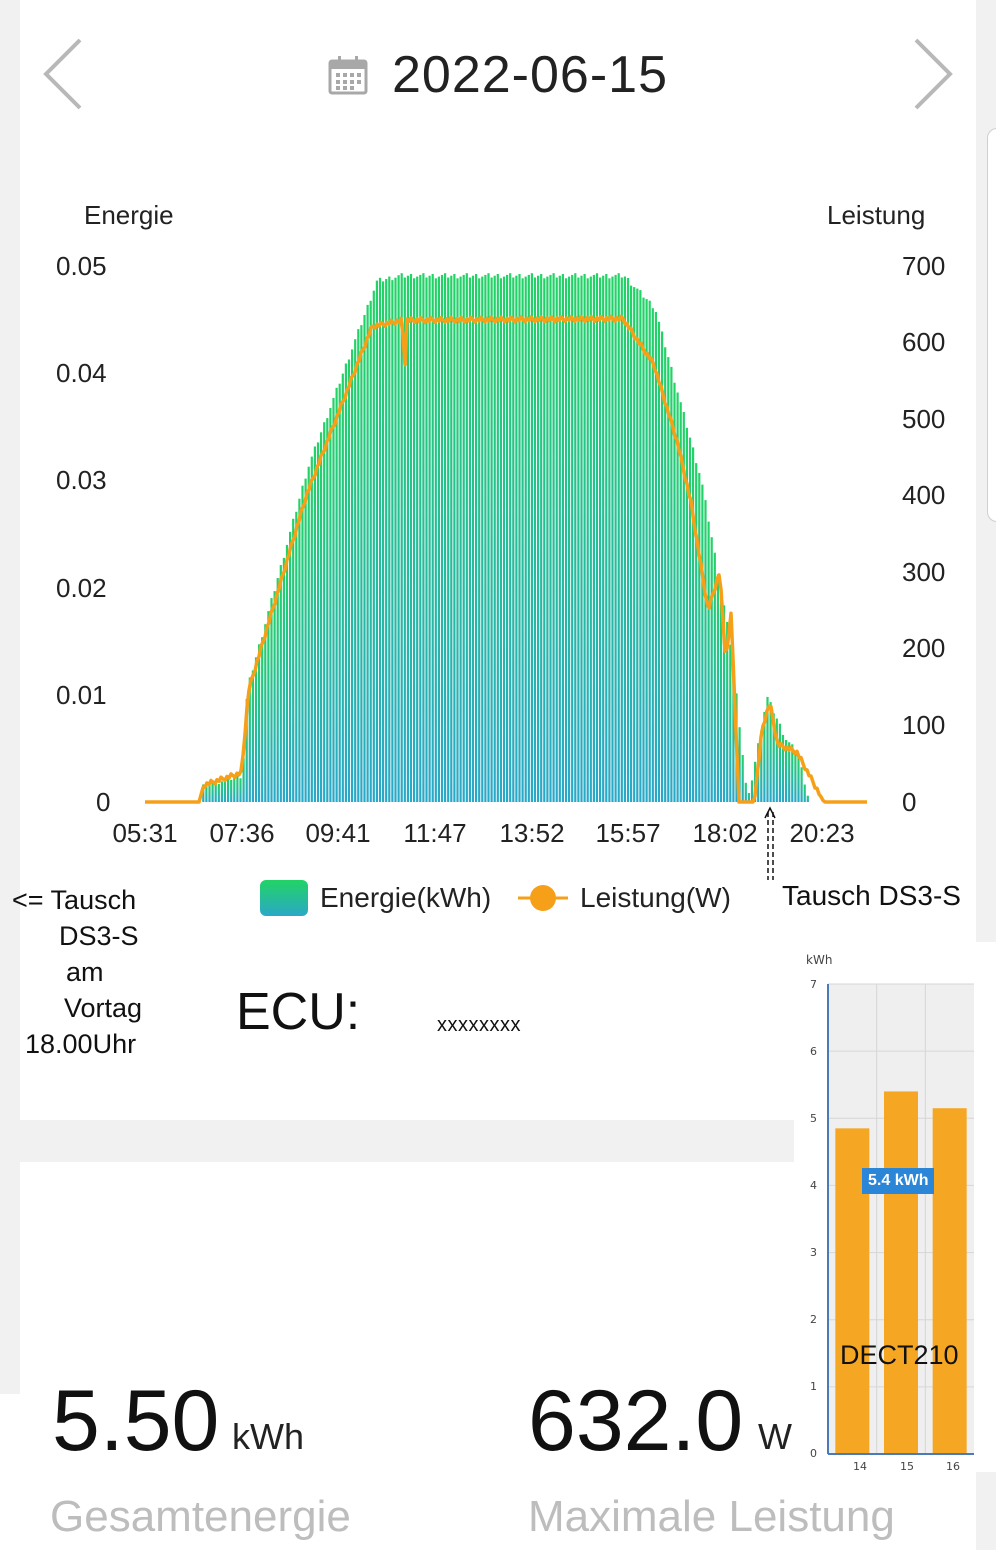 Image resolution: width=996 pixels, height=1550 pixels. I want to click on legend-power: Leistung(W), so click(624, 898).